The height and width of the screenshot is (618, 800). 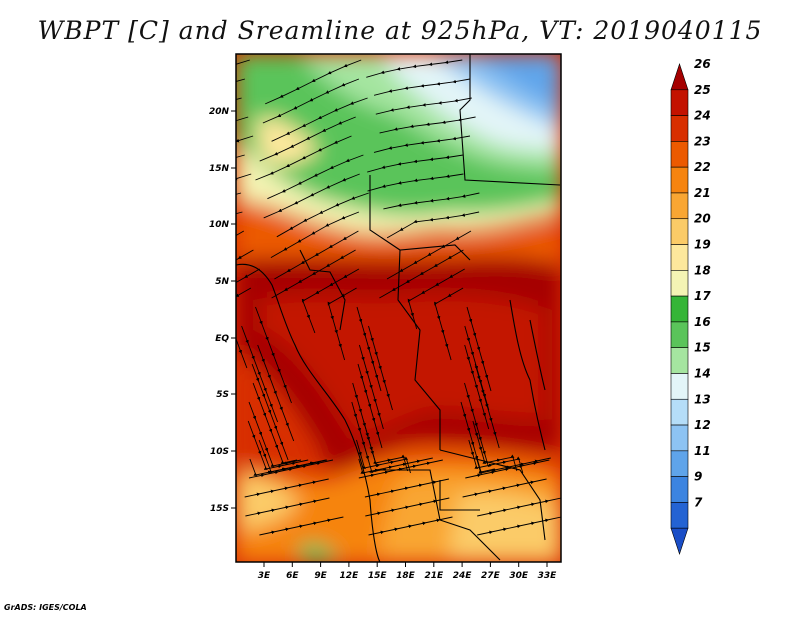 I want to click on colorbar-label: 26, so click(x=702, y=64).